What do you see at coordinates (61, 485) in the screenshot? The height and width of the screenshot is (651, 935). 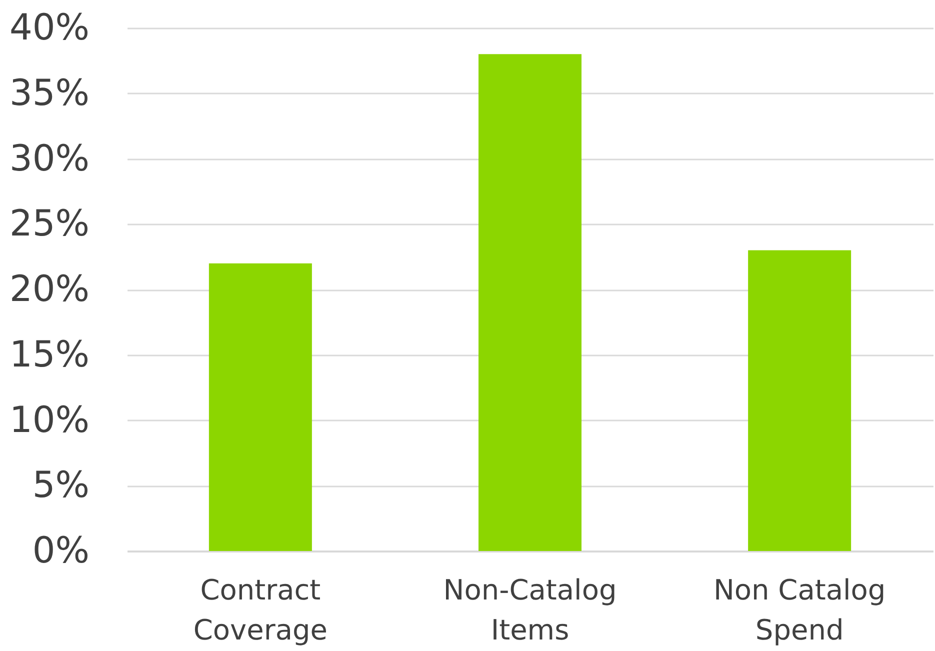 I see `y-tick-label: 5%` at bounding box center [61, 485].